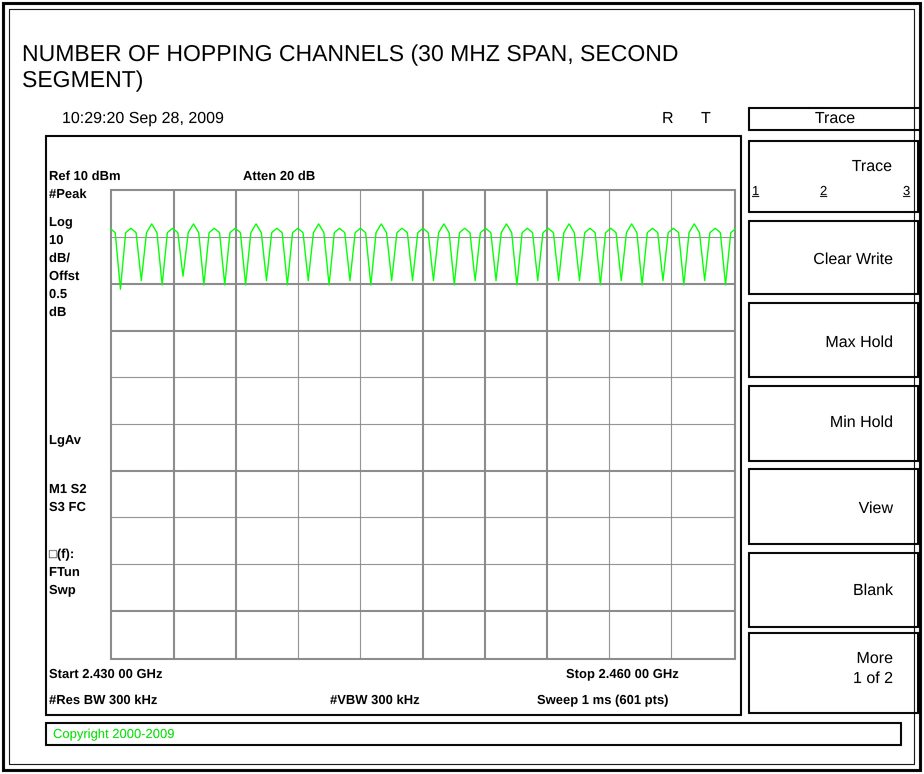  I want to click on text: 1, so click(756, 191).